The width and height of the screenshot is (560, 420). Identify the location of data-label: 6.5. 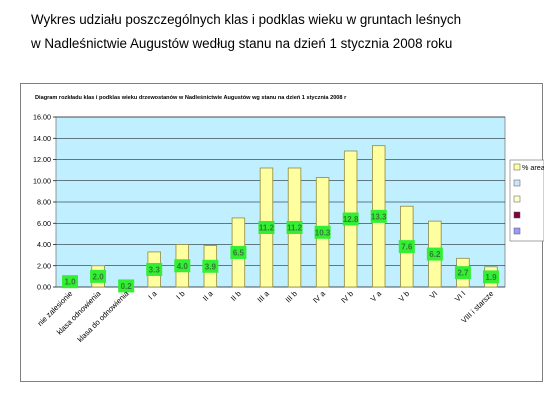
(239, 252).